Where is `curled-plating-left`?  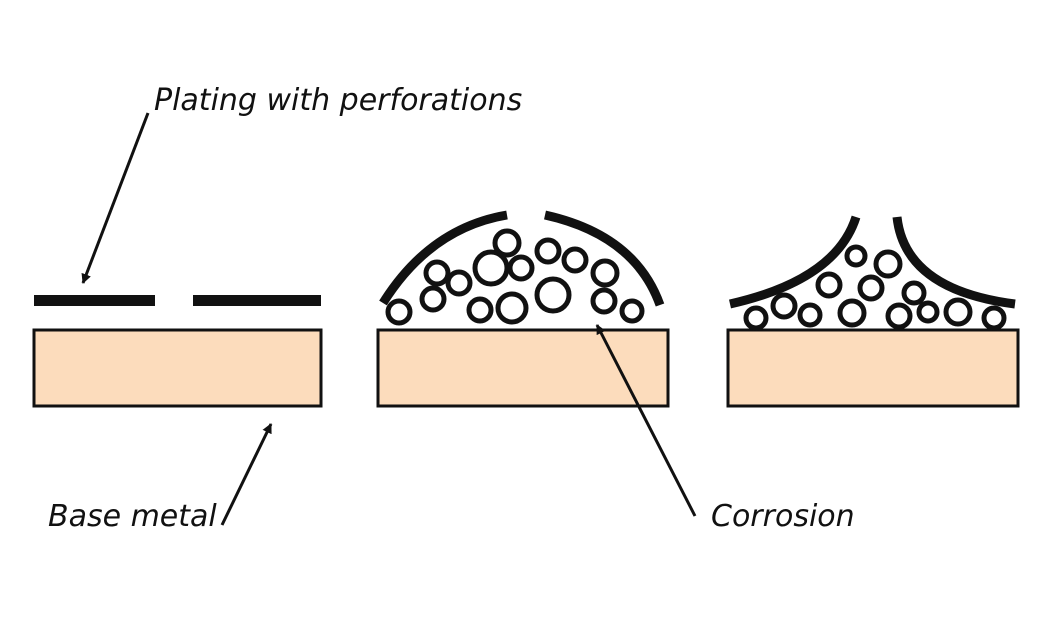
curled-plating-left is located at coordinates (795, 262).